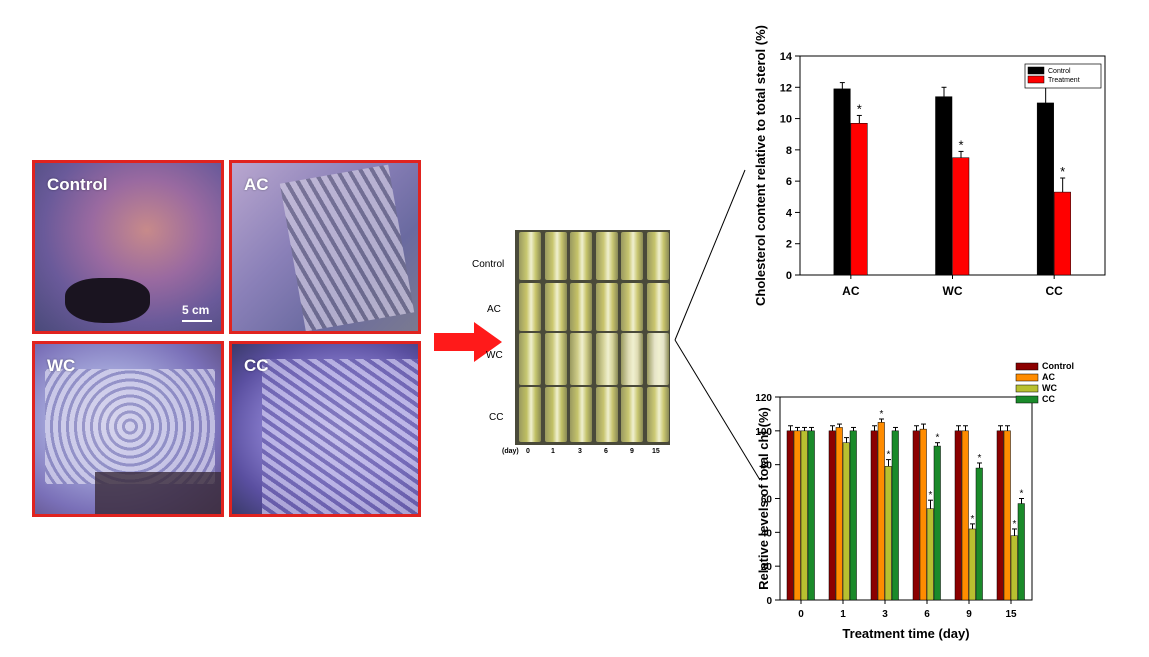 Image resolution: width=1149 pixels, height=657 pixels. I want to click on photo-cc: CC, so click(325, 429).